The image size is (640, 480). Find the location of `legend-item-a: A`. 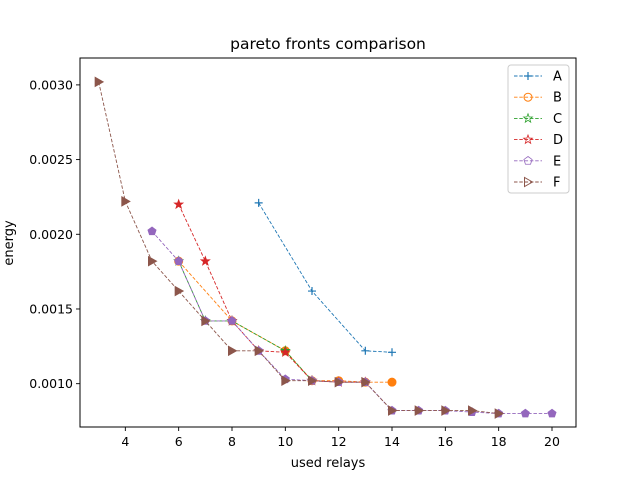

legend-item-a: A is located at coordinates (538, 77).